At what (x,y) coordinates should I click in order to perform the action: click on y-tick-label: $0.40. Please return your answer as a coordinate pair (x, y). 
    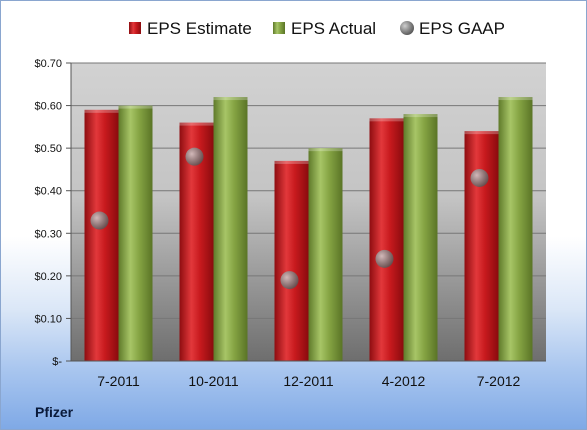
    Looking at the image, I should click on (48, 192).